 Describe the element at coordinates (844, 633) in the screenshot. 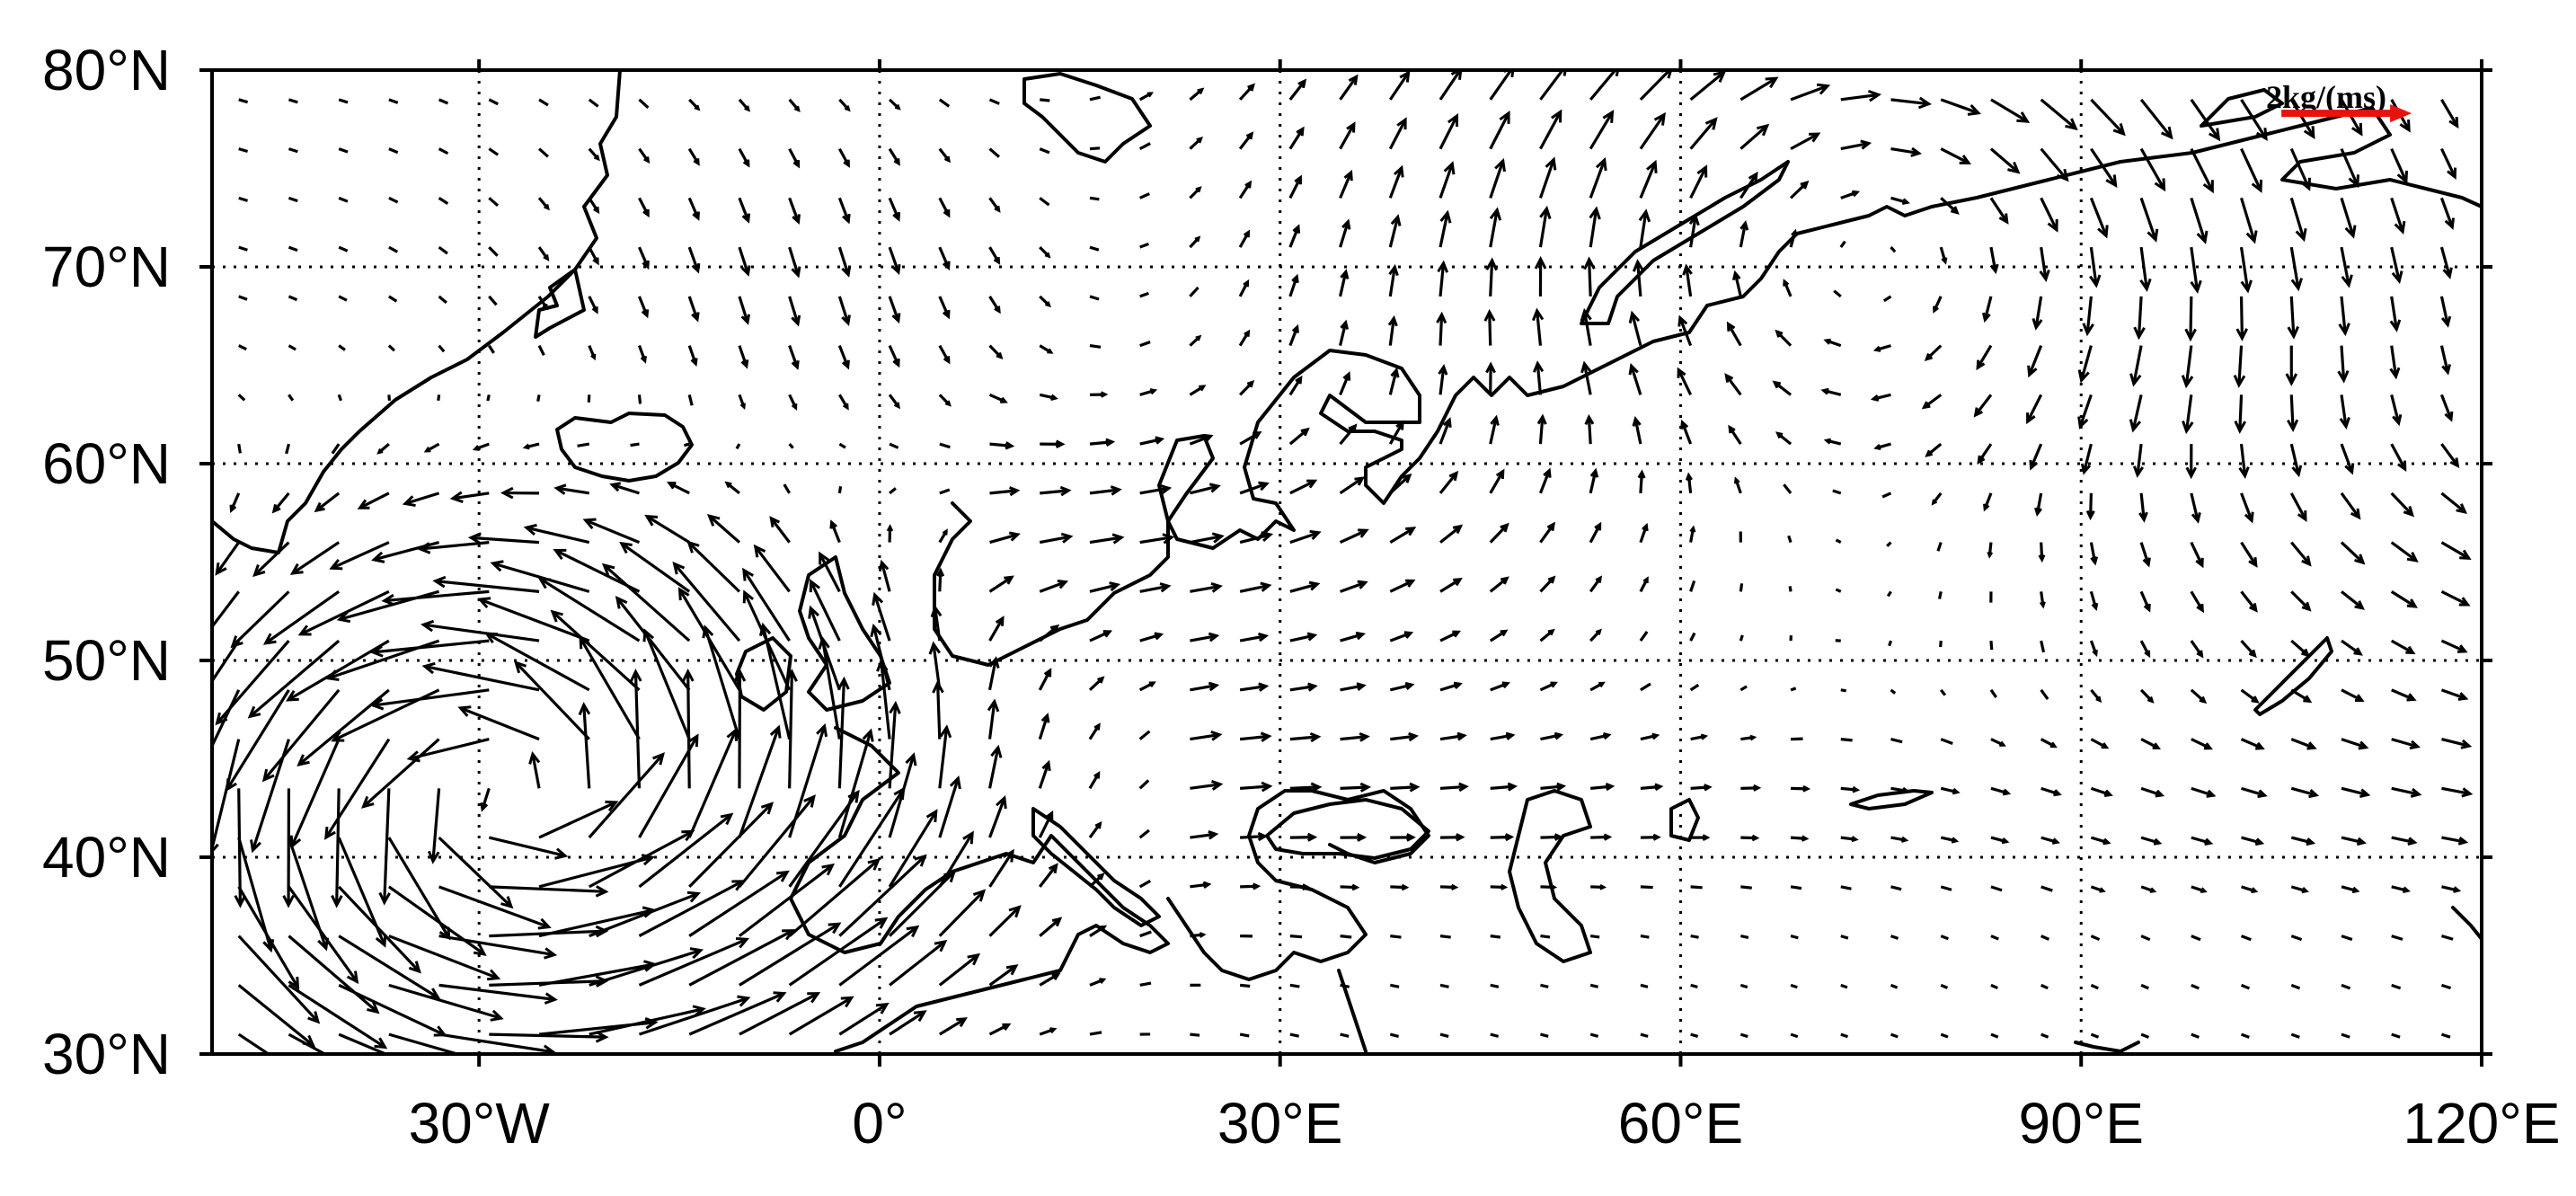

I see `coastline-britain` at that location.